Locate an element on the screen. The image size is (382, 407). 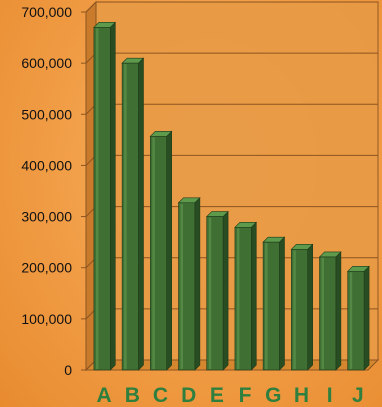
y-tick-label: 500,000 is located at coordinates (46, 114).